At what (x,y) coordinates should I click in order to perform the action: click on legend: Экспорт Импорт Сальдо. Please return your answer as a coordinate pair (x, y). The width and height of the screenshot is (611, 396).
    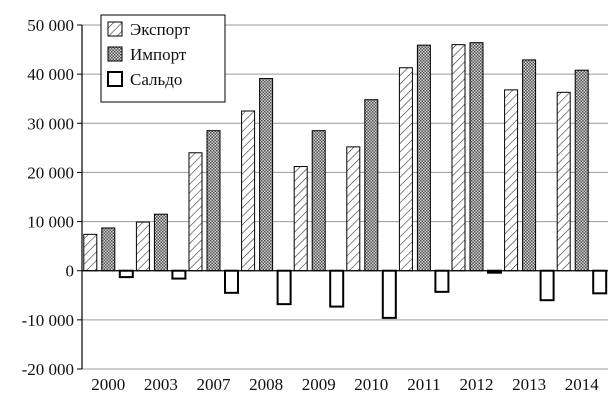
    Looking at the image, I should click on (163, 58).